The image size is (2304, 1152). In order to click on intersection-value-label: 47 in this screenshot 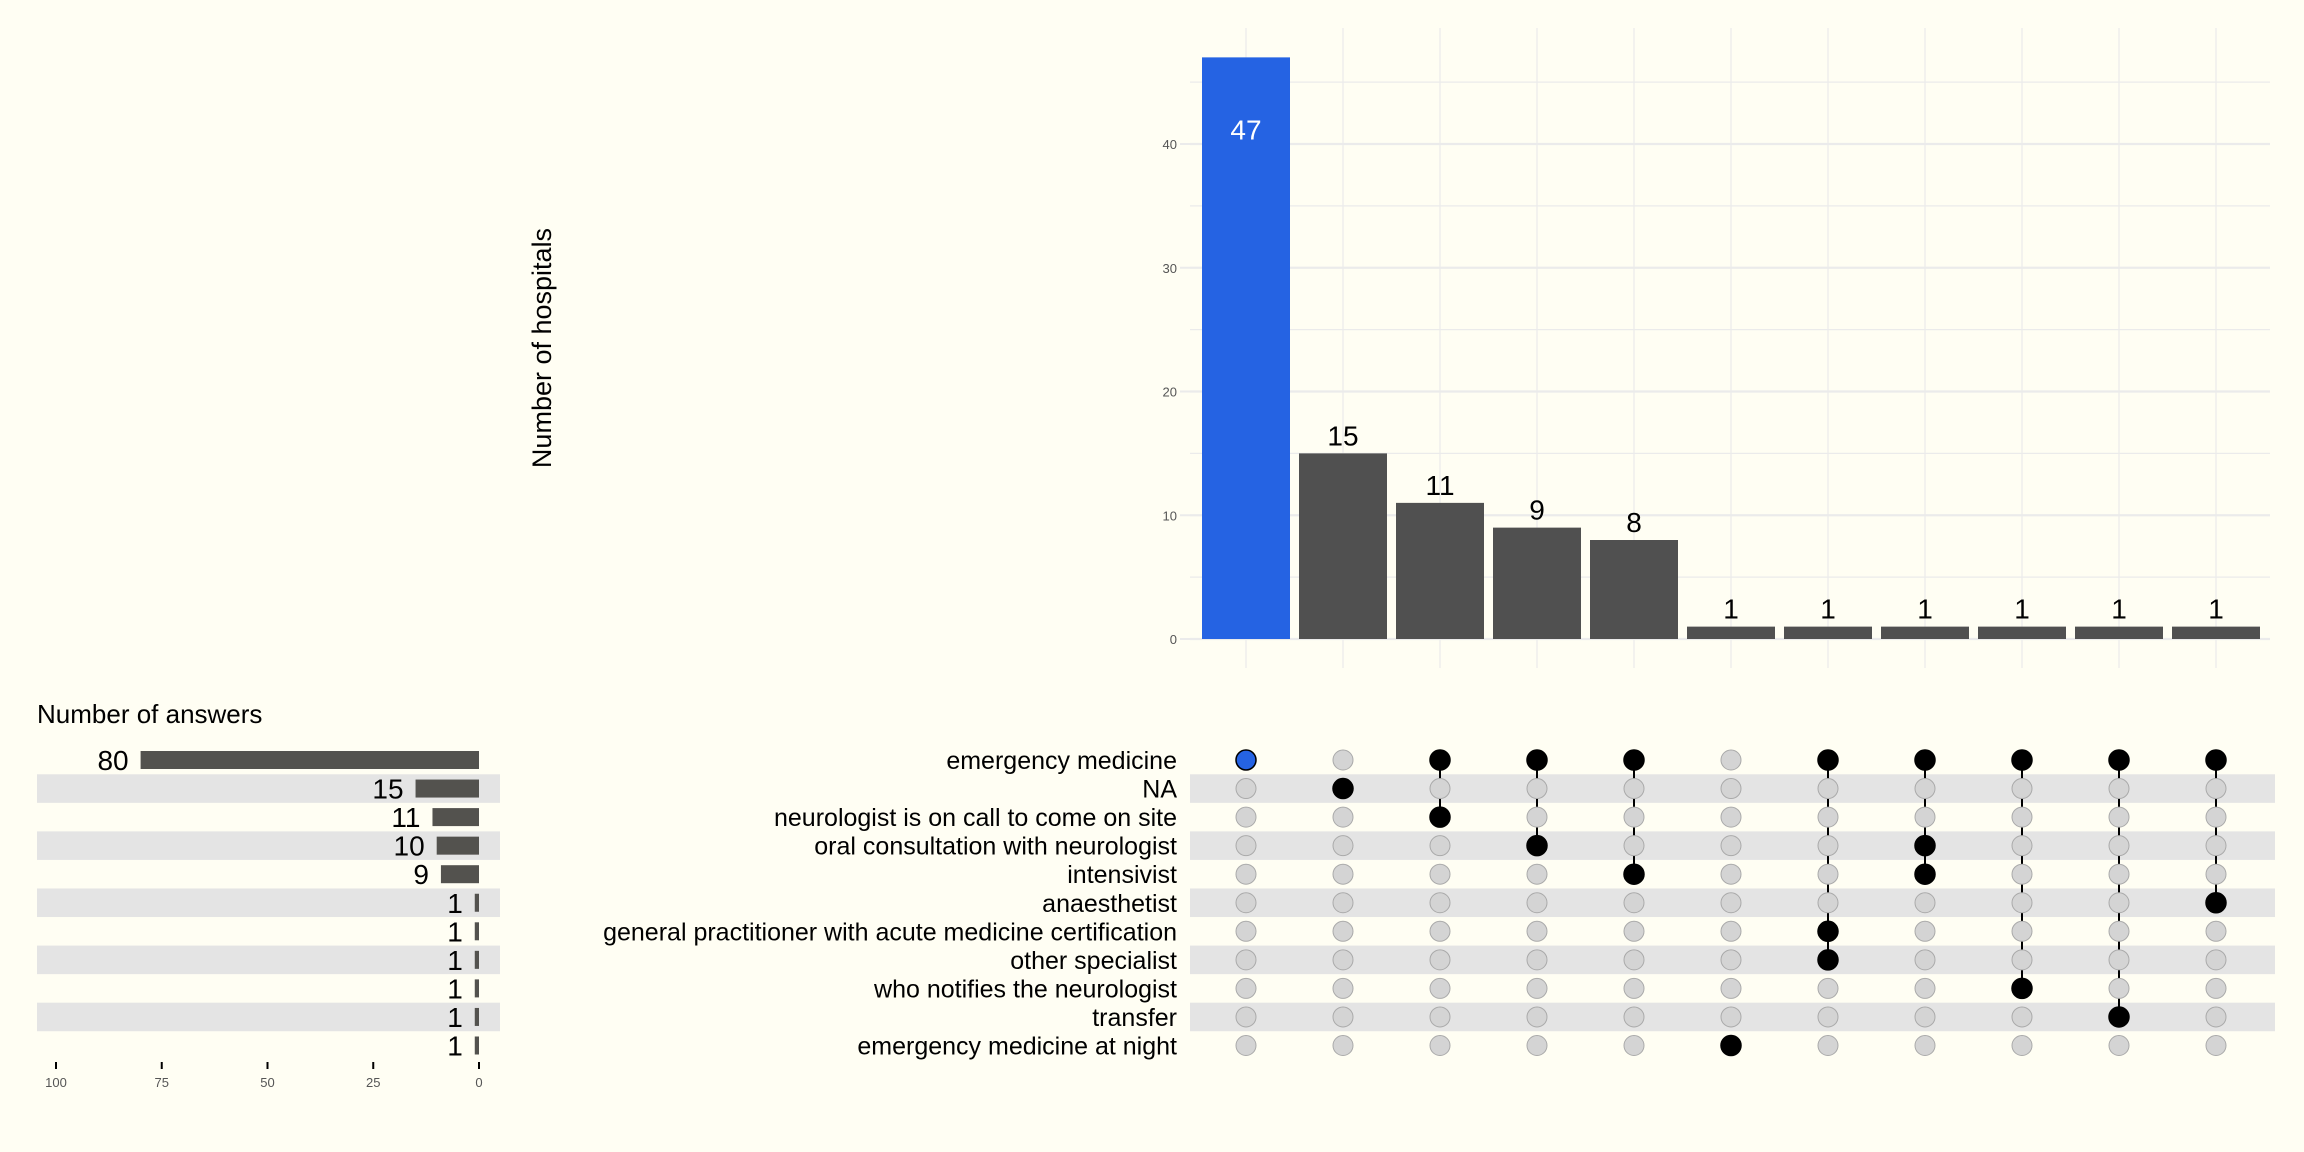, I will do `click(1245, 129)`.